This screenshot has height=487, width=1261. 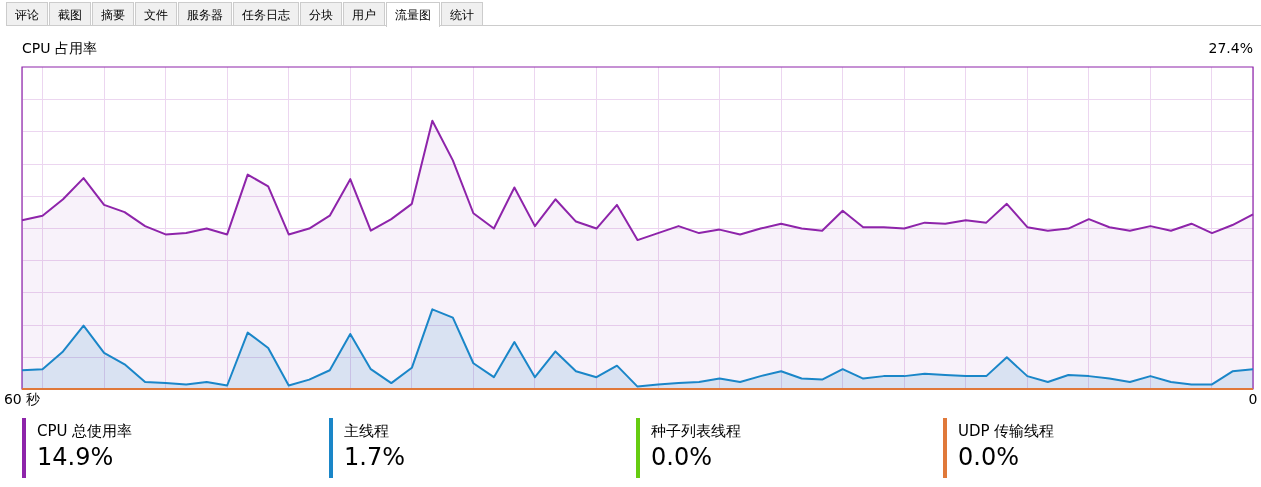 What do you see at coordinates (22, 398) in the screenshot?
I see `x-tick-label: 60 秒` at bounding box center [22, 398].